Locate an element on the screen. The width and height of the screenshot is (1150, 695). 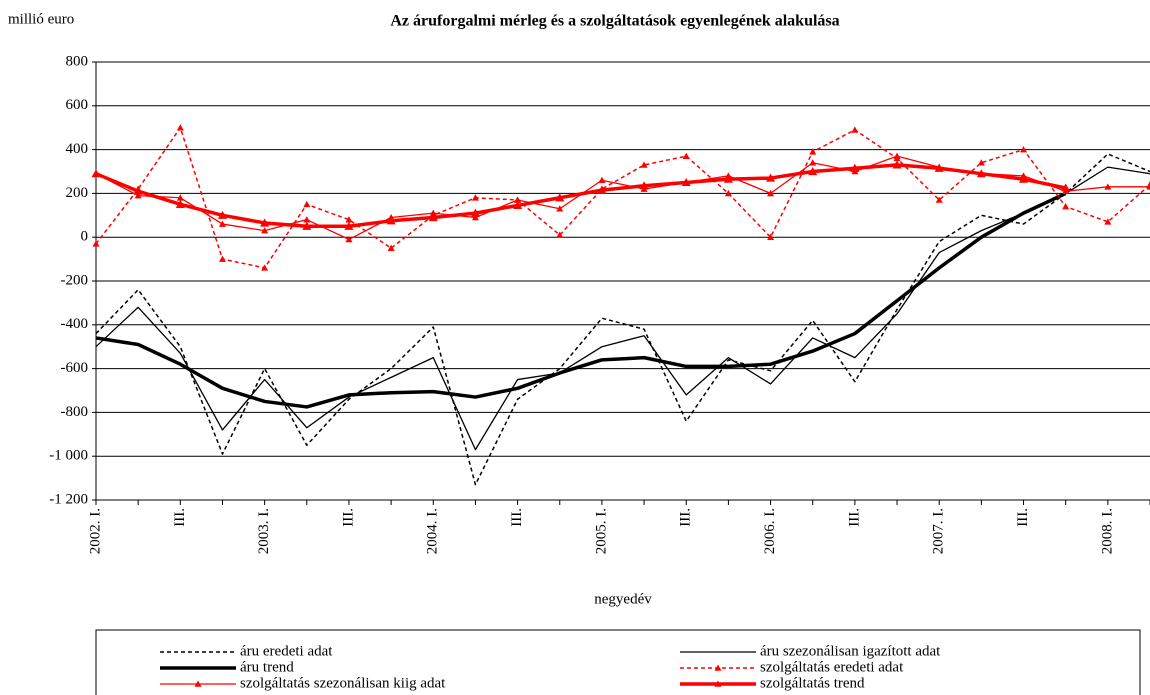
y-tick-label: -1 000 is located at coordinates (68, 456).